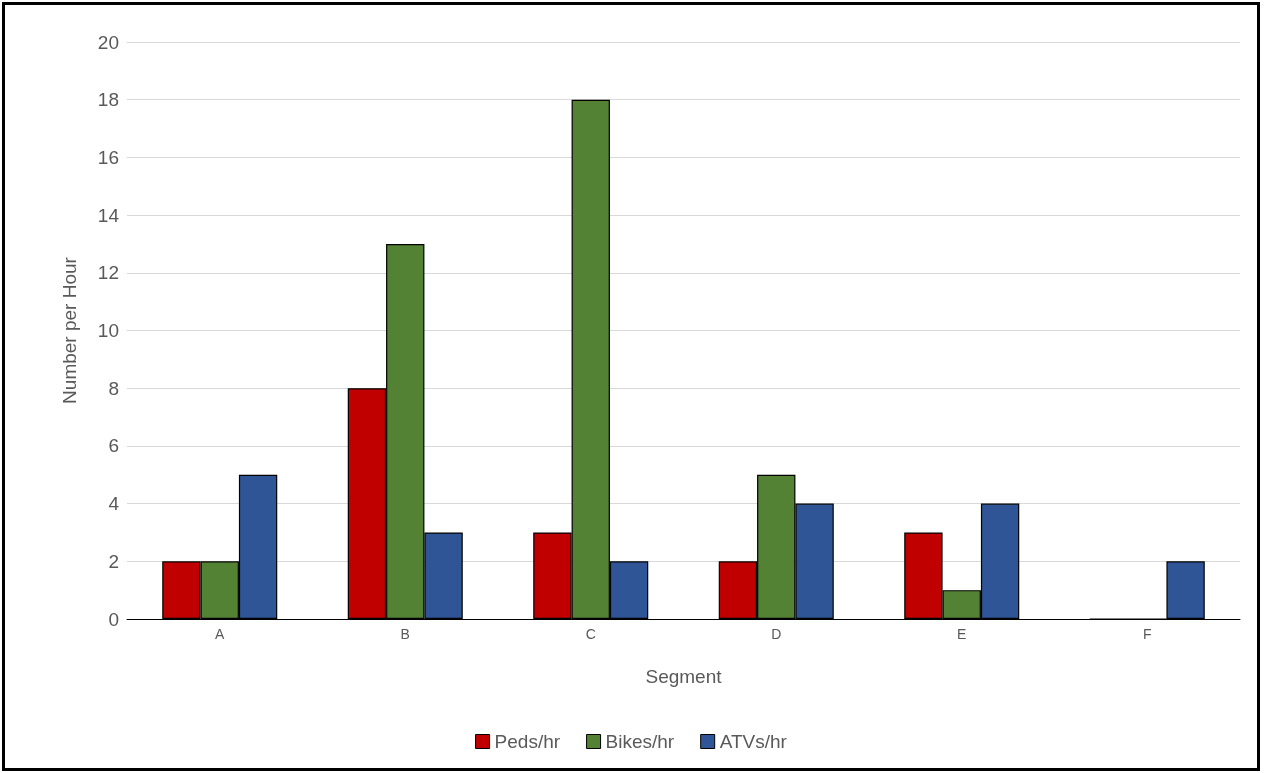 The height and width of the screenshot is (773, 1264). Describe the element at coordinates (684, 676) in the screenshot. I see `x-axis-title: Segment` at that location.